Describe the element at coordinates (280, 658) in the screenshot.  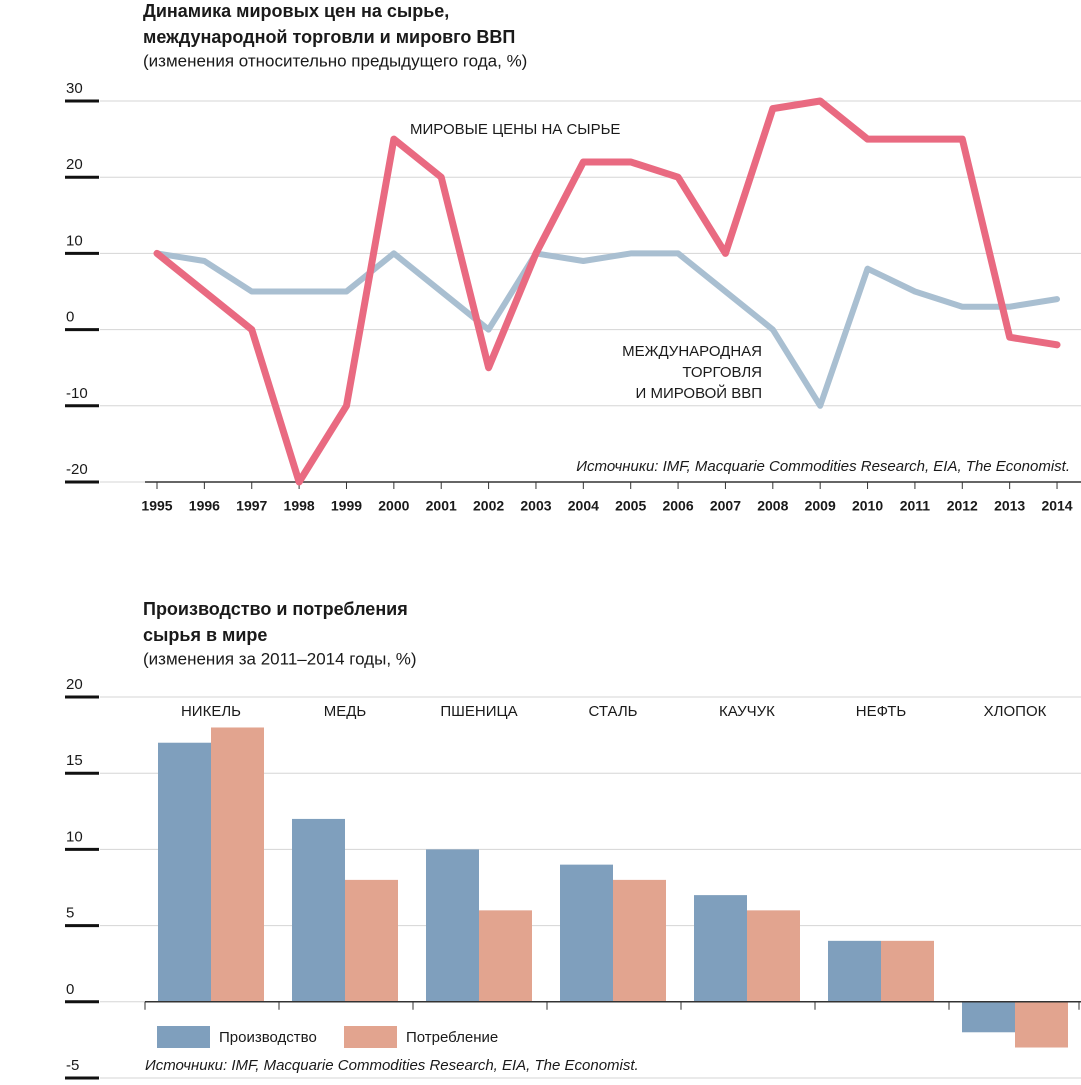
I see `chart-subtitle: (изменения за 2011–2014 годы, %)` at that location.